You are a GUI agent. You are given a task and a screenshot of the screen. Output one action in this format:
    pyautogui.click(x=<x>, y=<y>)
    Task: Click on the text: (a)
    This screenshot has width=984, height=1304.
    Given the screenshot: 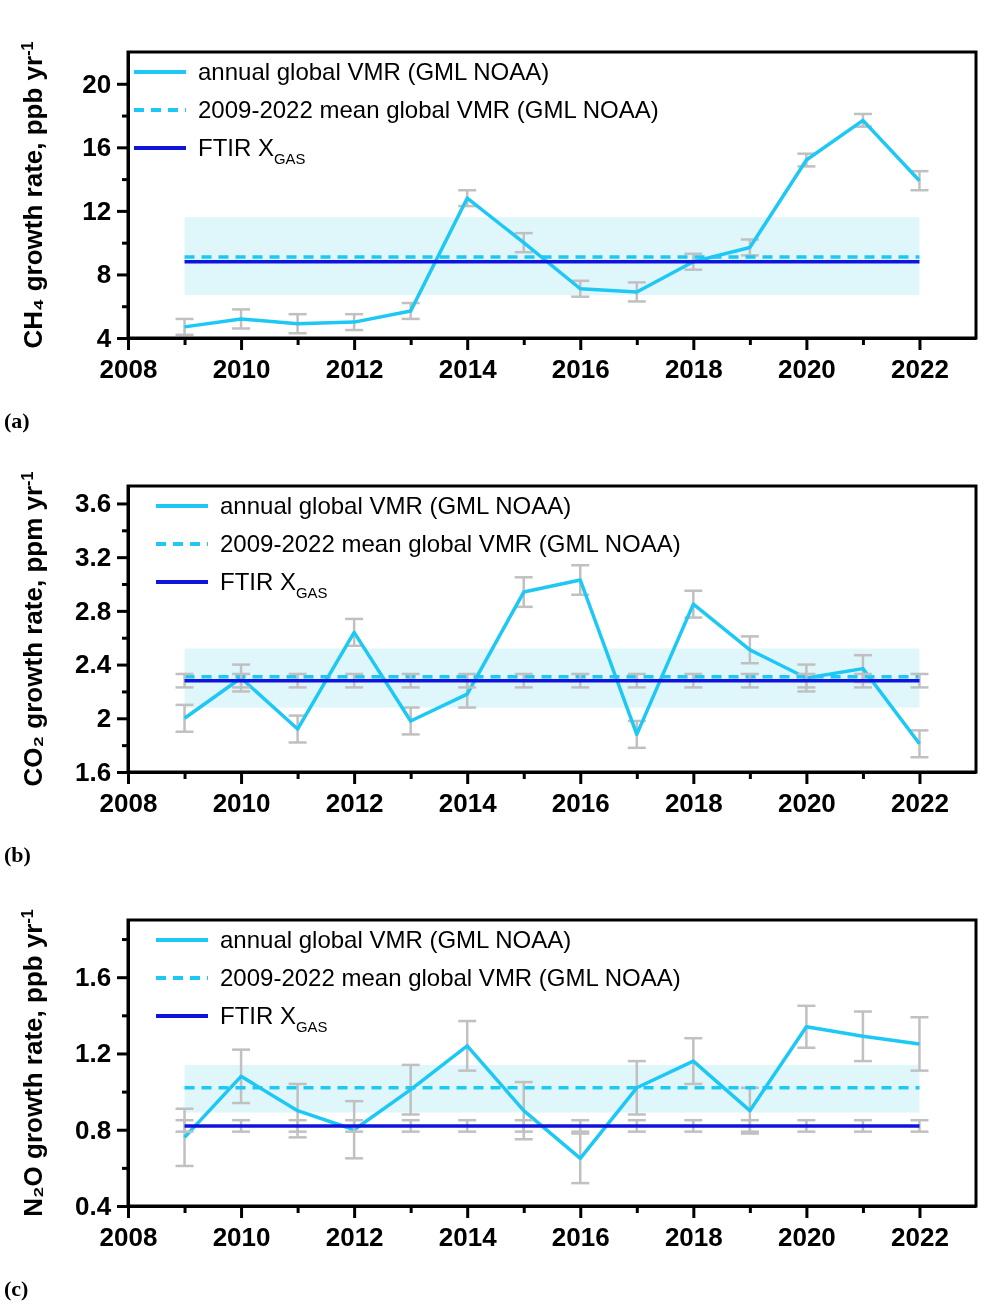 What is the action you would take?
    pyautogui.click(x=17, y=420)
    